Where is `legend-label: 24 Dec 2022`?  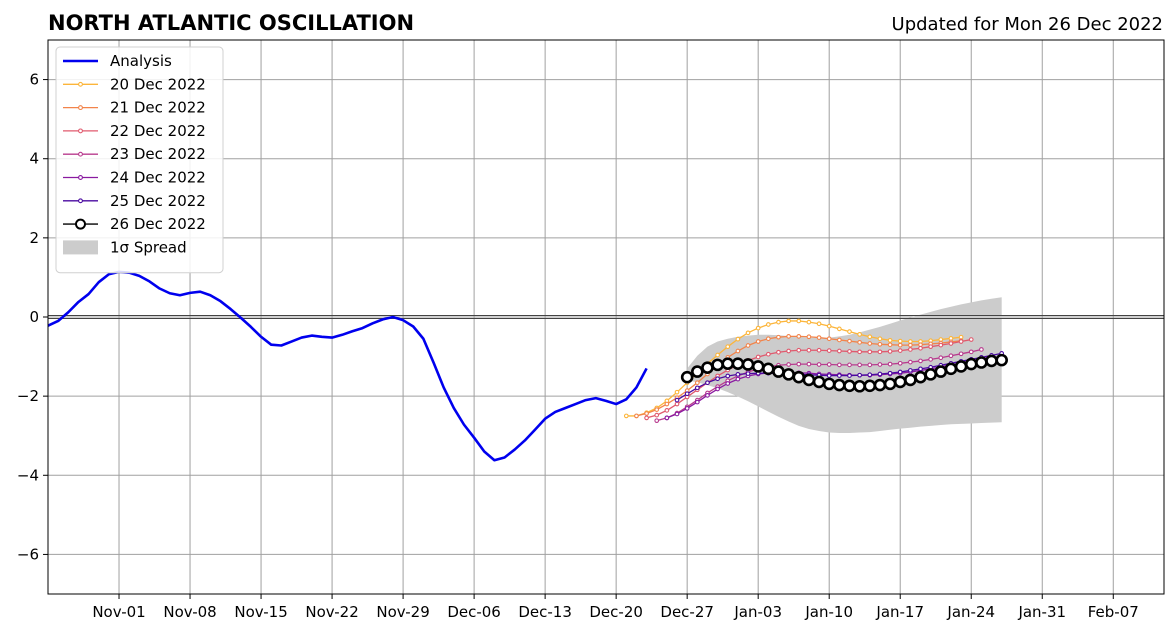 legend-label: 24 Dec 2022 is located at coordinates (158, 178).